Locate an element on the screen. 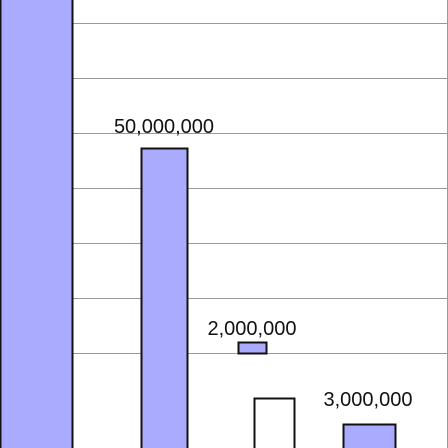  data-label: 50,000,000 is located at coordinates (164, 127).